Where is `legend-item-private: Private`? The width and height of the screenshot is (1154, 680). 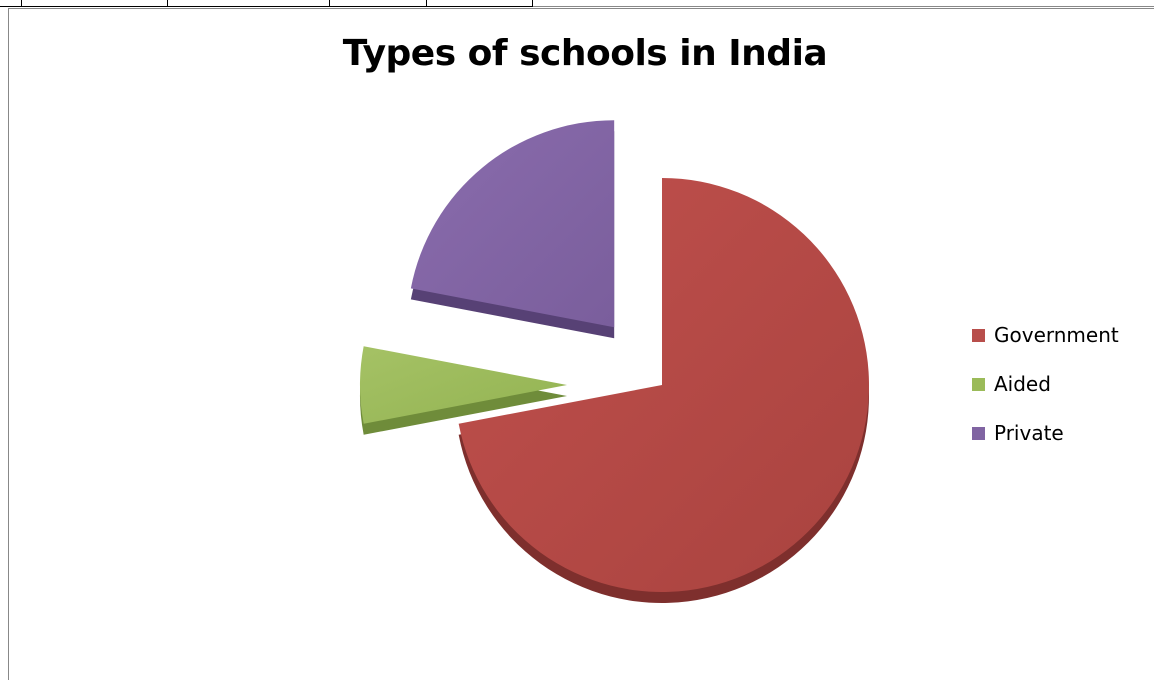
legend-item-private: Private is located at coordinates (1060, 433).